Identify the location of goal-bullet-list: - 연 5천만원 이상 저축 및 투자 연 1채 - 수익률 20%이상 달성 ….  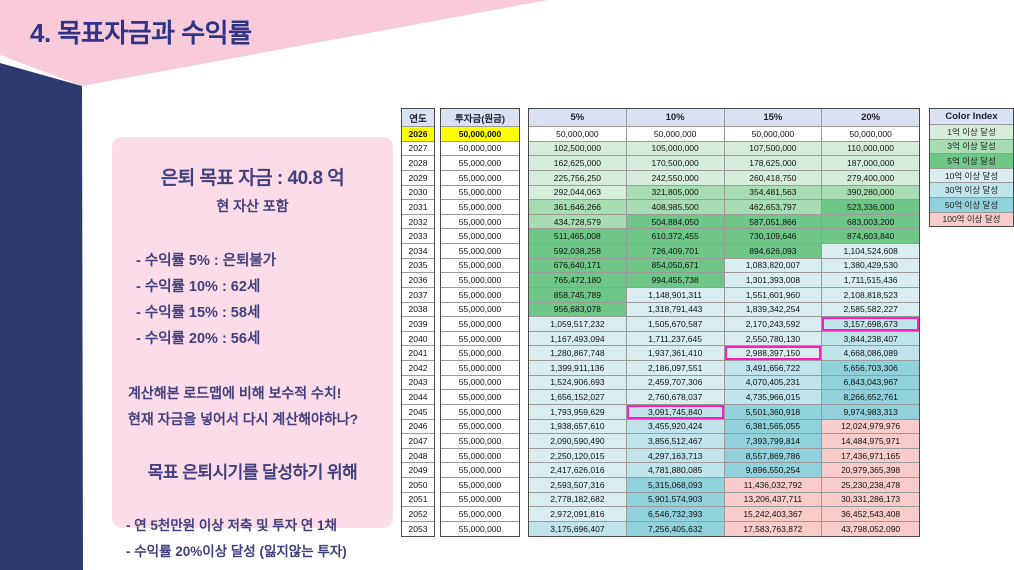
(259, 539).